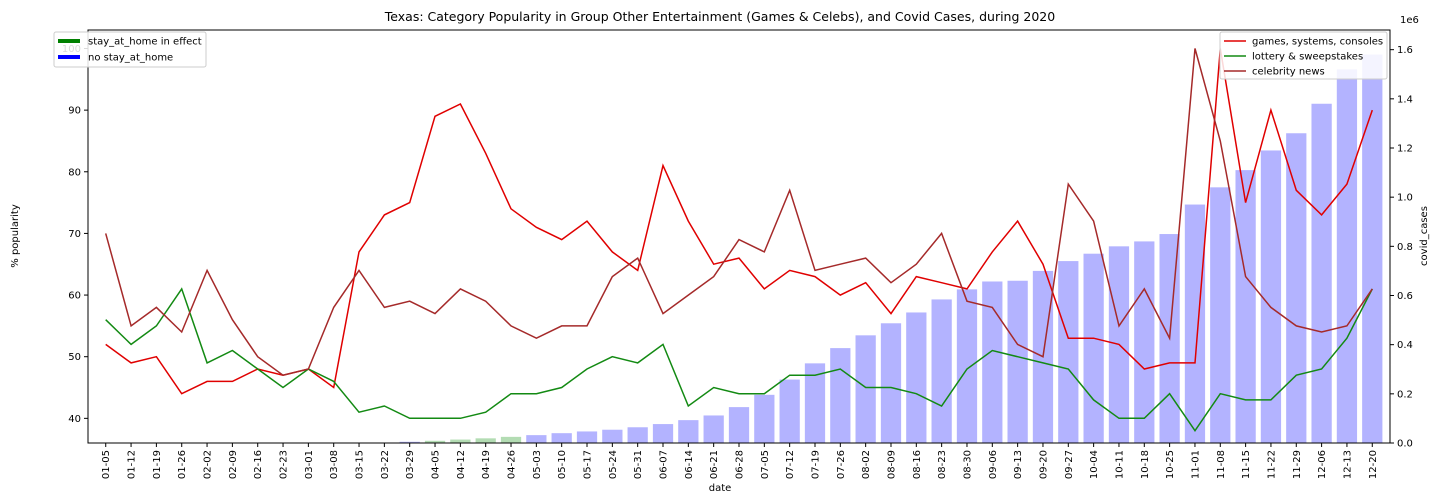 The height and width of the screenshot is (504, 1440). I want to click on y2-tick-label: 1.0, so click(1405, 198).